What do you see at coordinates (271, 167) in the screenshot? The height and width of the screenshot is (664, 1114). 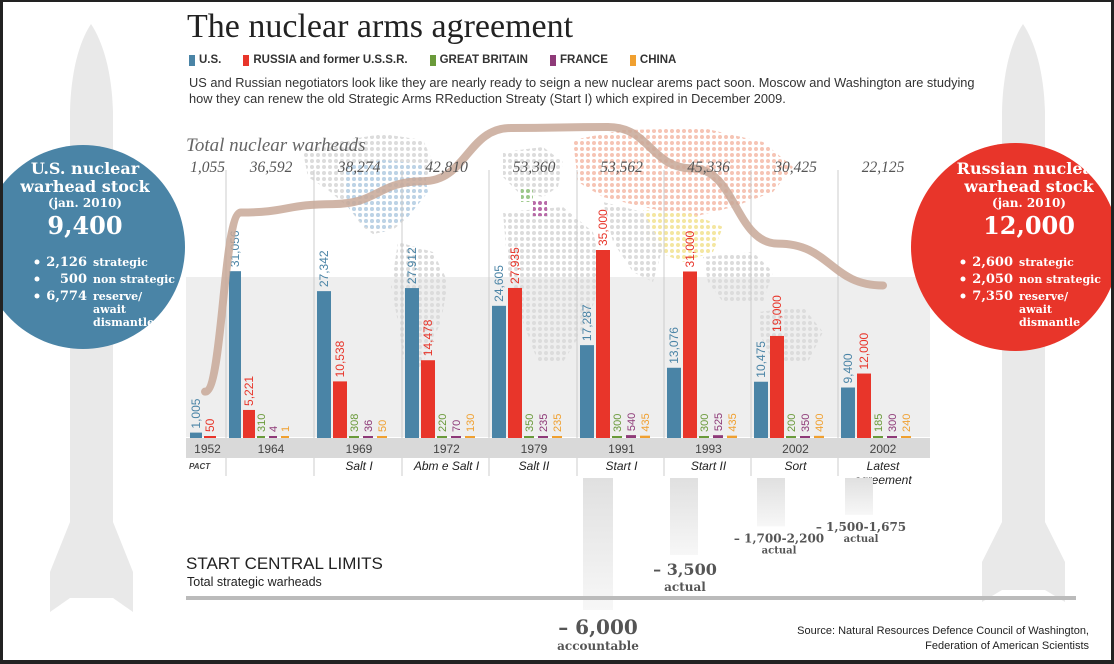 I see `total-value-label: 36,592` at bounding box center [271, 167].